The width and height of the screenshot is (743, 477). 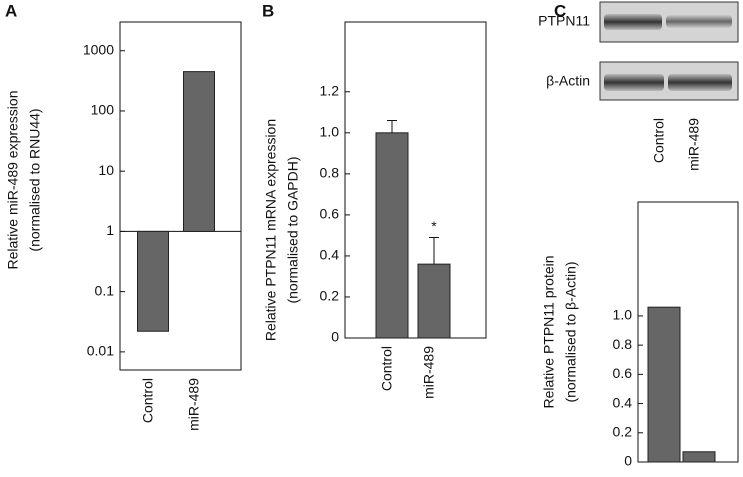 I want to click on y-axis-label: Relative miR-489 expression, so click(x=13, y=180).